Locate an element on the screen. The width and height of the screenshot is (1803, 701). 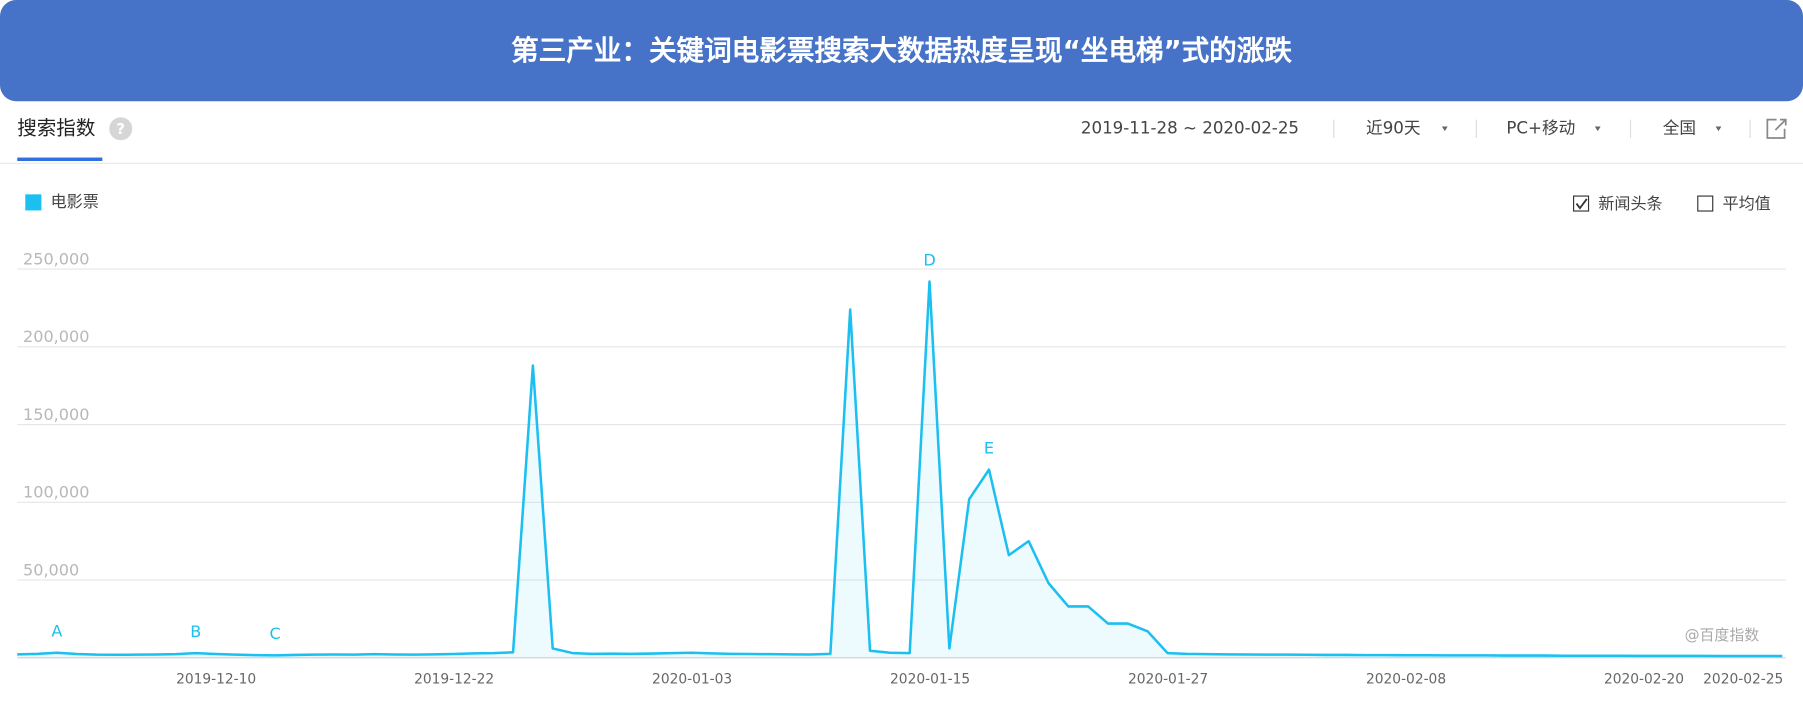
annotation-label: D is located at coordinates (929, 259).